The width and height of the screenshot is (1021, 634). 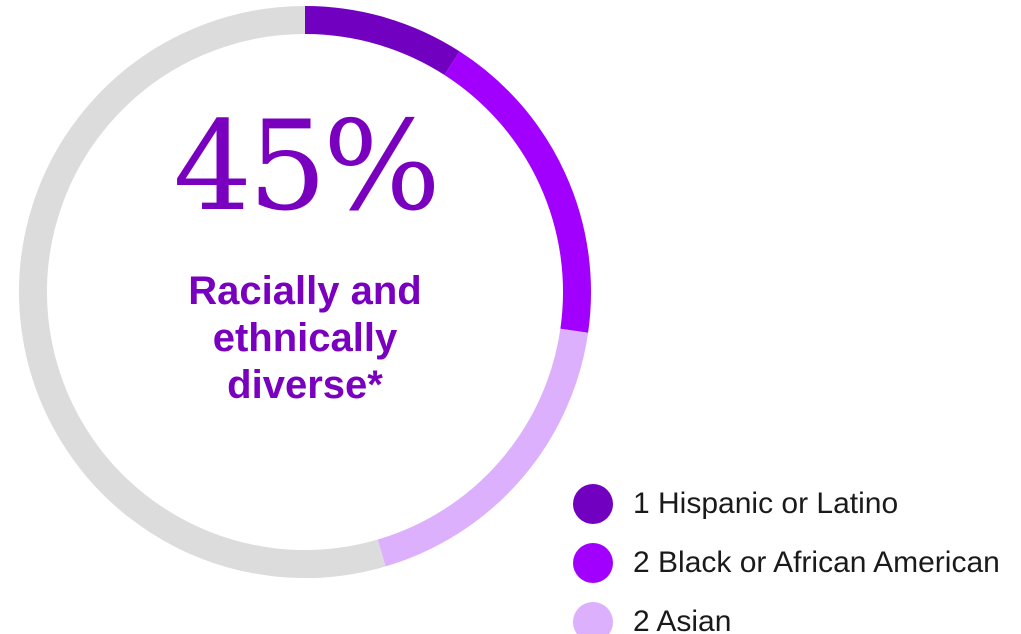 I want to click on center-label-line-1: Racially and, so click(x=305, y=291).